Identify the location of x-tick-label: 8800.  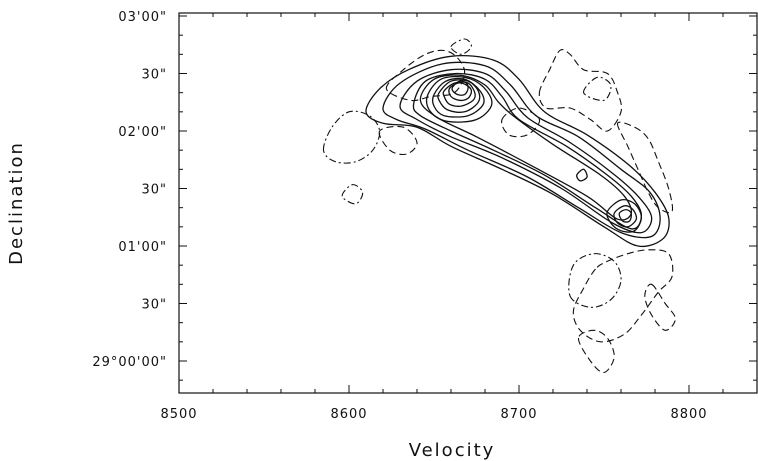
(688, 414).